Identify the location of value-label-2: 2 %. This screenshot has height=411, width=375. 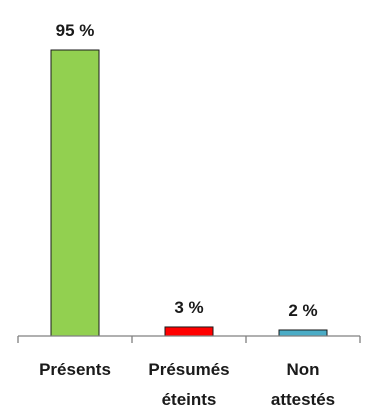
(302, 310).